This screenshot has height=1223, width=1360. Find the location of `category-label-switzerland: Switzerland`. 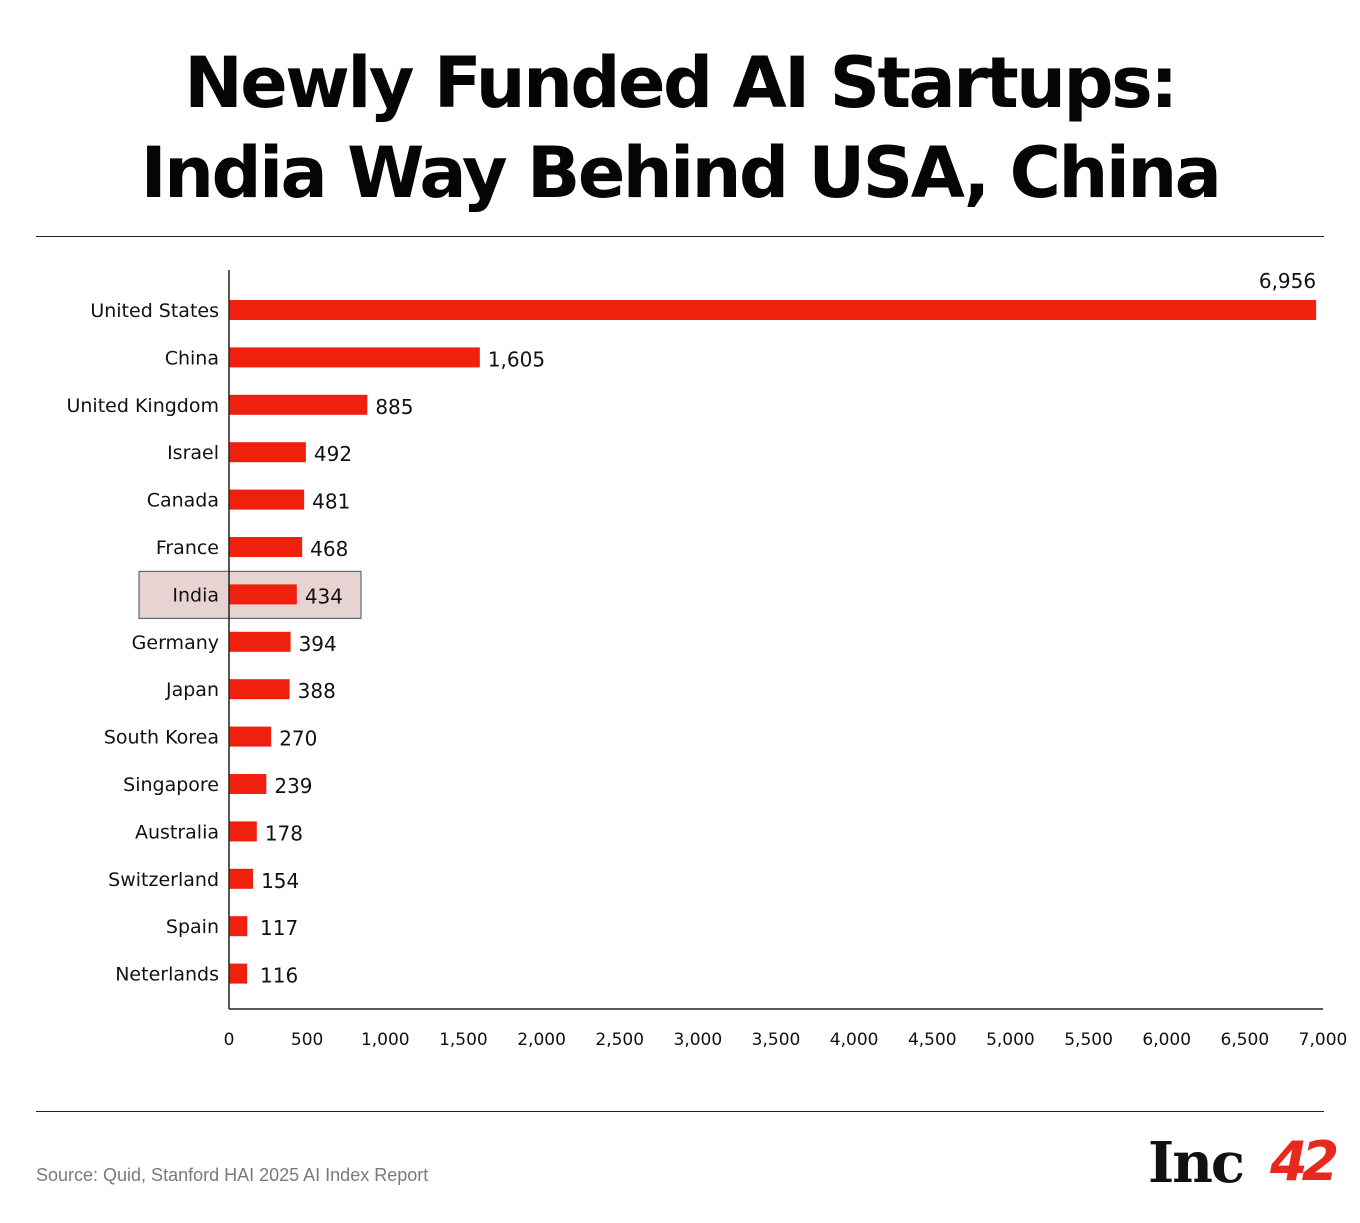

category-label-switzerland: Switzerland is located at coordinates (163, 880).